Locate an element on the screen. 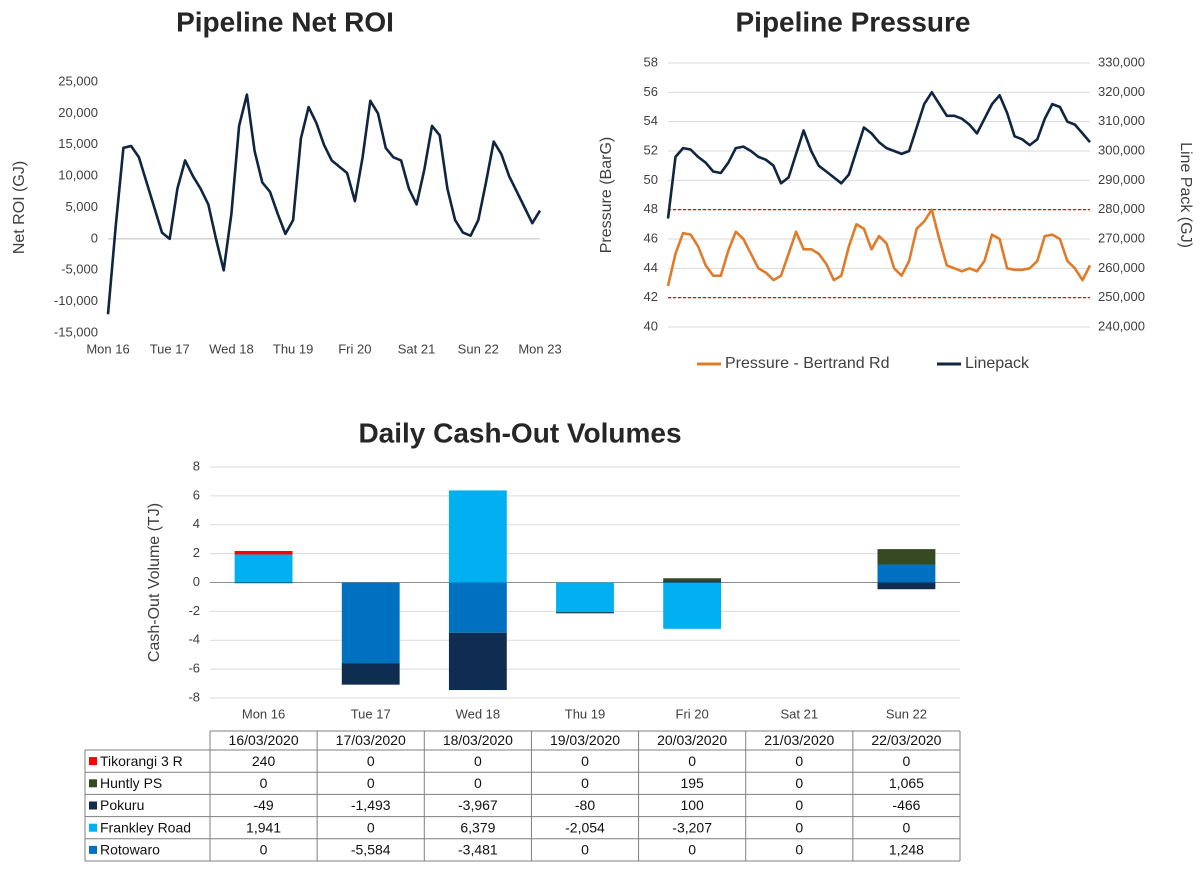 This screenshot has height=873, width=1200. table-cell: -2,054 is located at coordinates (585, 827).